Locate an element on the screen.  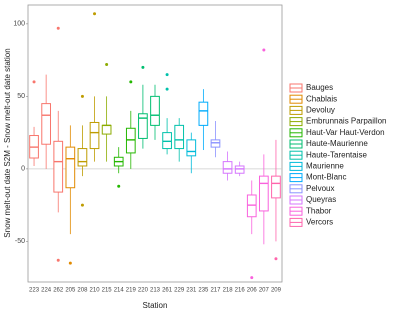
x-tick-label: 217 is located at coordinates (215, 291).